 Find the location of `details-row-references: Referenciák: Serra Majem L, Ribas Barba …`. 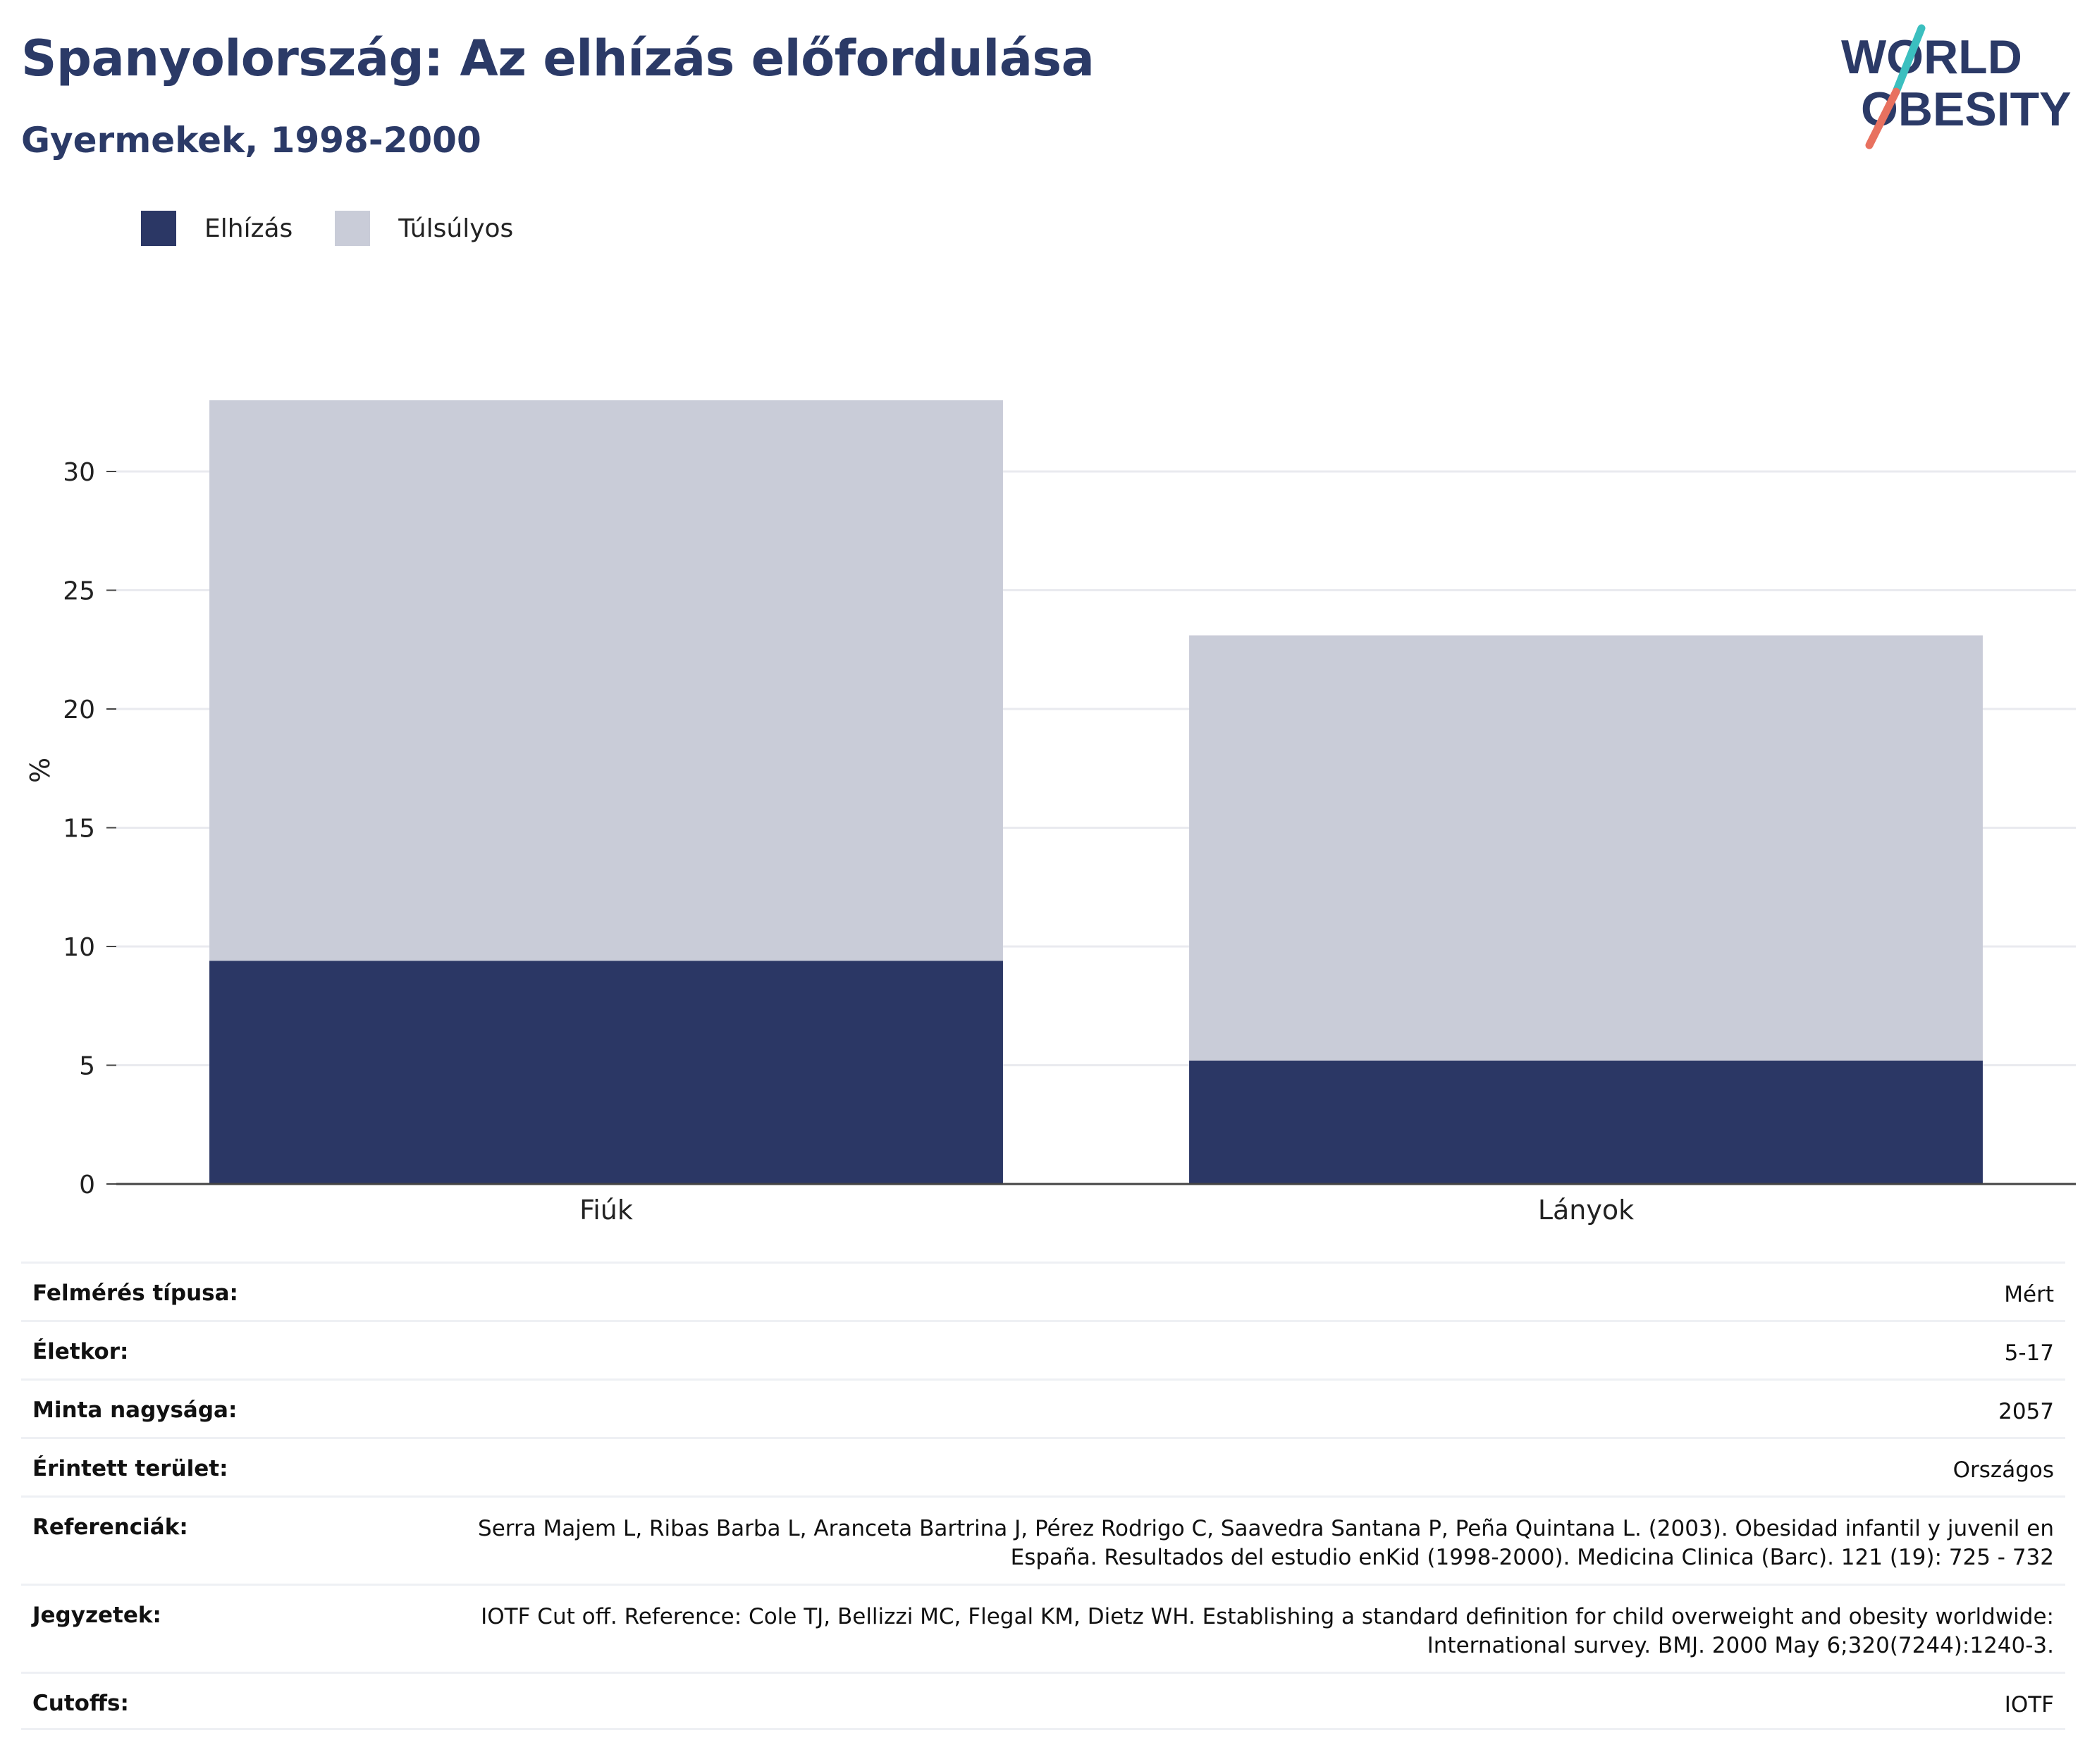

details-row-references: Referenciák: Serra Majem L, Ribas Barba … is located at coordinates (1043, 1539).